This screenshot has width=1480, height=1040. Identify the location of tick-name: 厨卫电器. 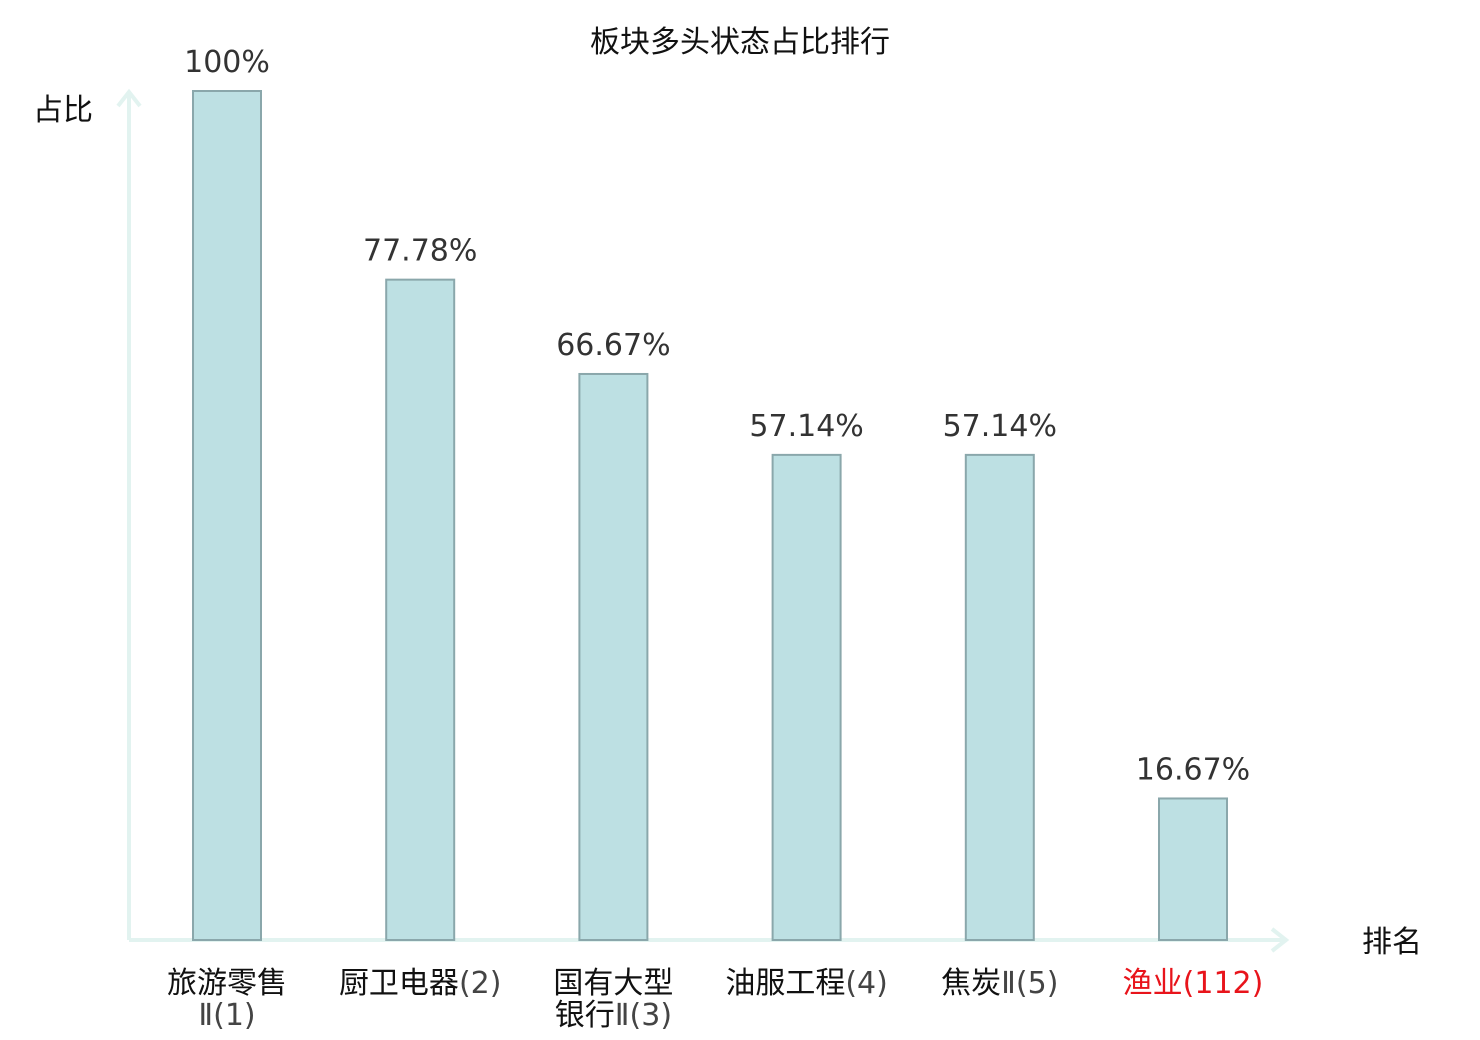
(399, 983).